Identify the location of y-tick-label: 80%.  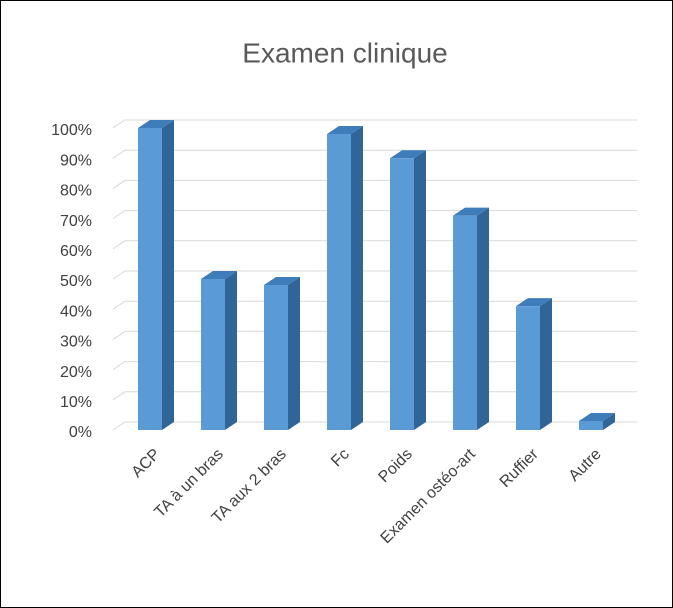
(76, 191).